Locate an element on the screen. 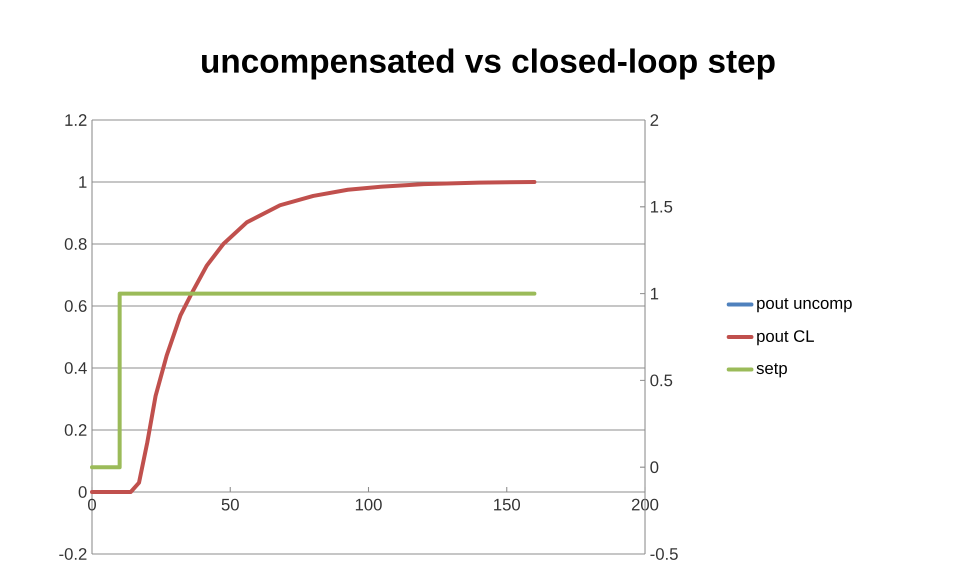  y-tick-label: 0.8 is located at coordinates (75, 244).